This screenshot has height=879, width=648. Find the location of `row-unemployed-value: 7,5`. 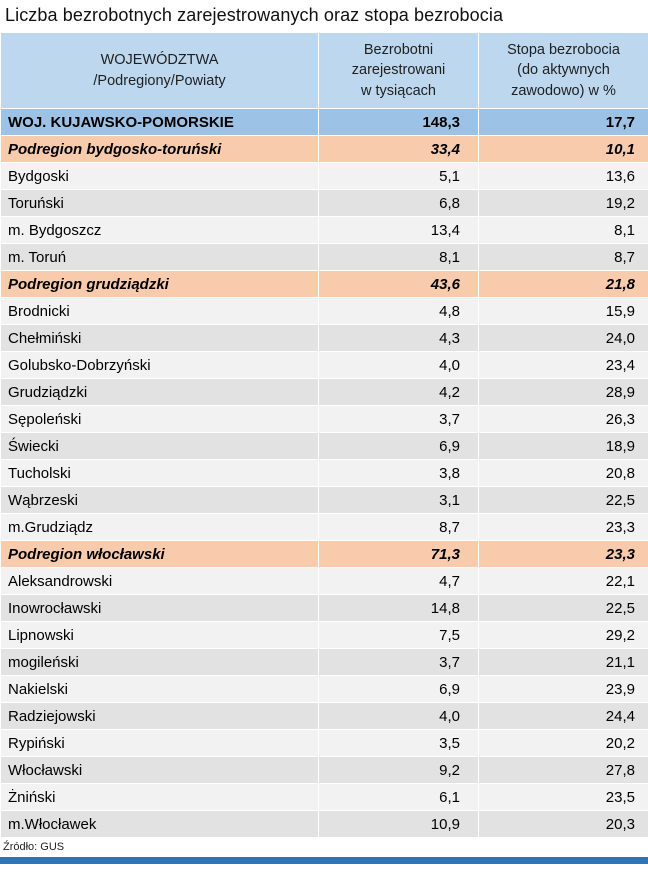

row-unemployed-value: 7,5 is located at coordinates (398, 635).